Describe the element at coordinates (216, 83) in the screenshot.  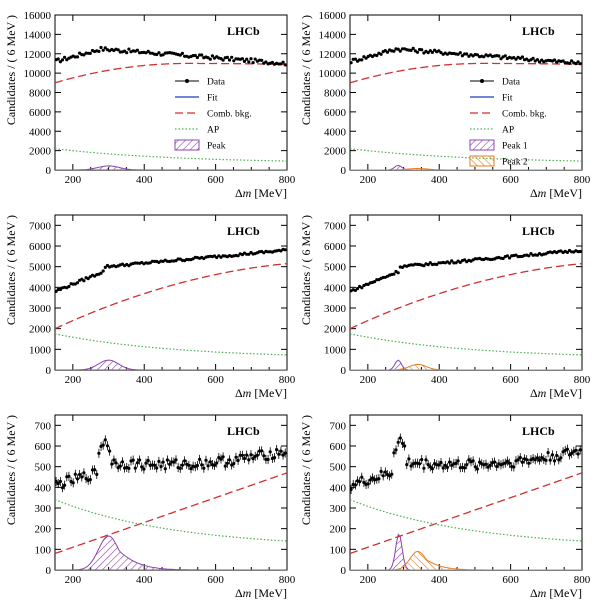
I see `legend-label: Data` at that location.